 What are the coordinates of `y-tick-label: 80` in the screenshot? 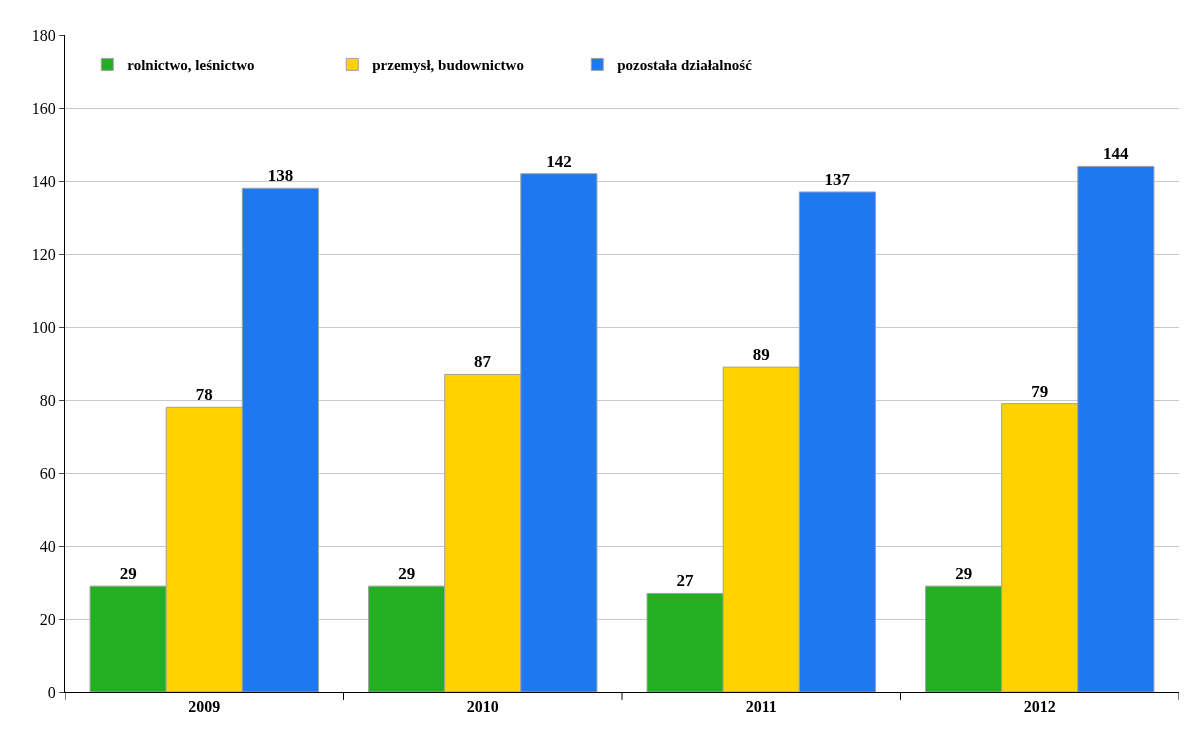 It's located at (47, 400).